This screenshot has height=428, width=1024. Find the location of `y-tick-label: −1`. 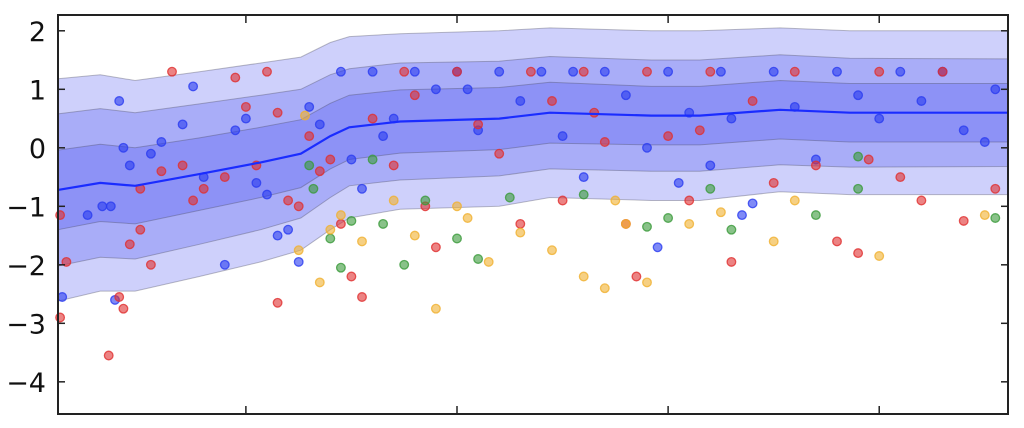

y-tick-label: −1 is located at coordinates (26, 207).